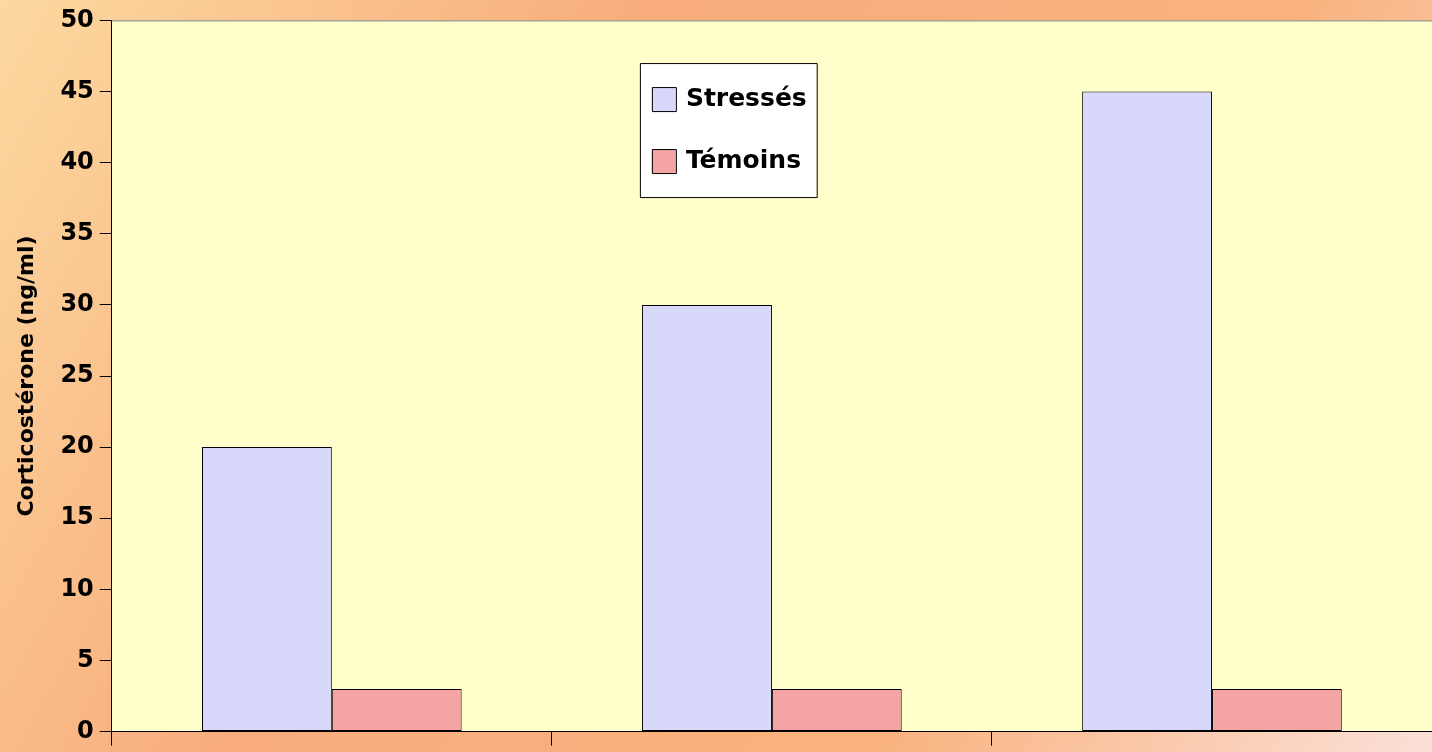 The image size is (1432, 752). Describe the element at coordinates (85, 729) in the screenshot. I see `y-tick-label: 0` at that location.